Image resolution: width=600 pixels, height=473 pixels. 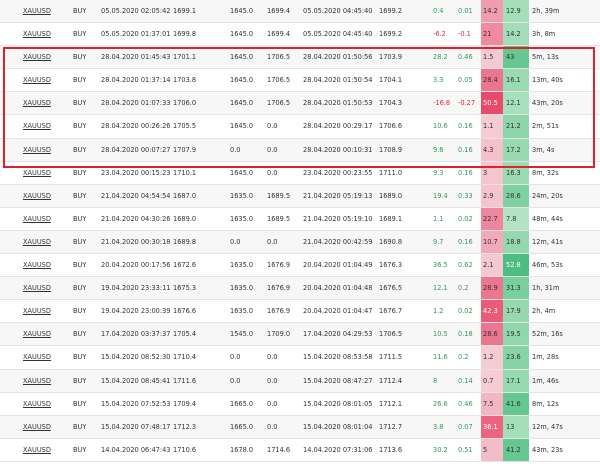 I want to click on profit-percent: 0.51, so click(x=465, y=449).